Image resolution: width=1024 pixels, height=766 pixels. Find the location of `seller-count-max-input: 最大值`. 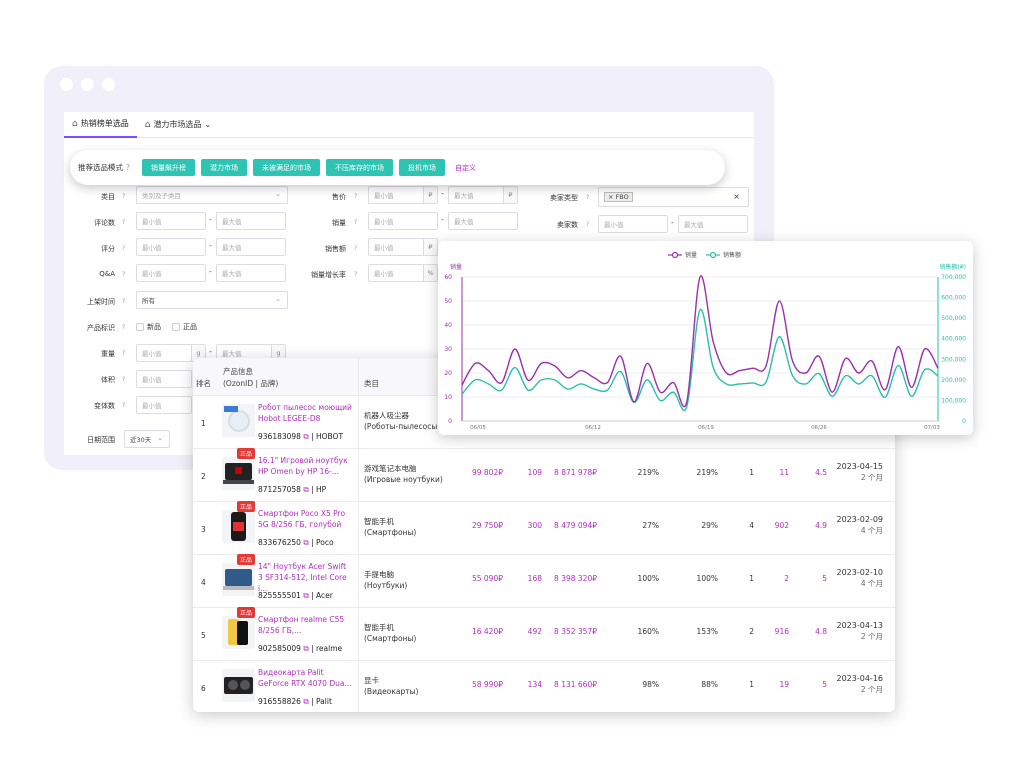

seller-count-max-input: 最大值 is located at coordinates (713, 224).